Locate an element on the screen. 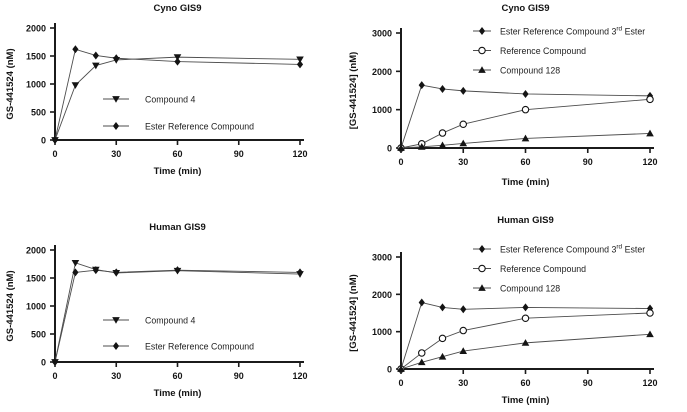 This screenshot has height=412, width=687. y-axis-label: [GS-441524] (nM) is located at coordinates (353, 91).